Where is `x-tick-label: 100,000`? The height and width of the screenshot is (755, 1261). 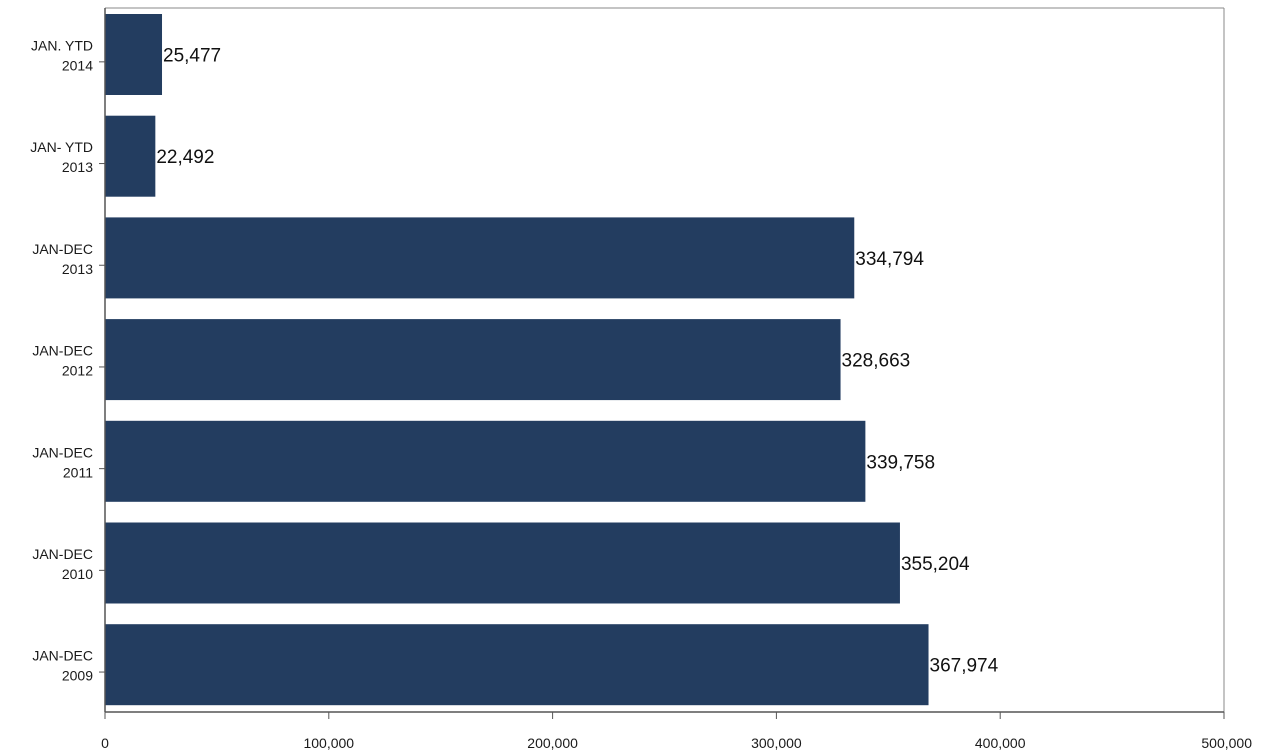 x-tick-label: 100,000 is located at coordinates (328, 743).